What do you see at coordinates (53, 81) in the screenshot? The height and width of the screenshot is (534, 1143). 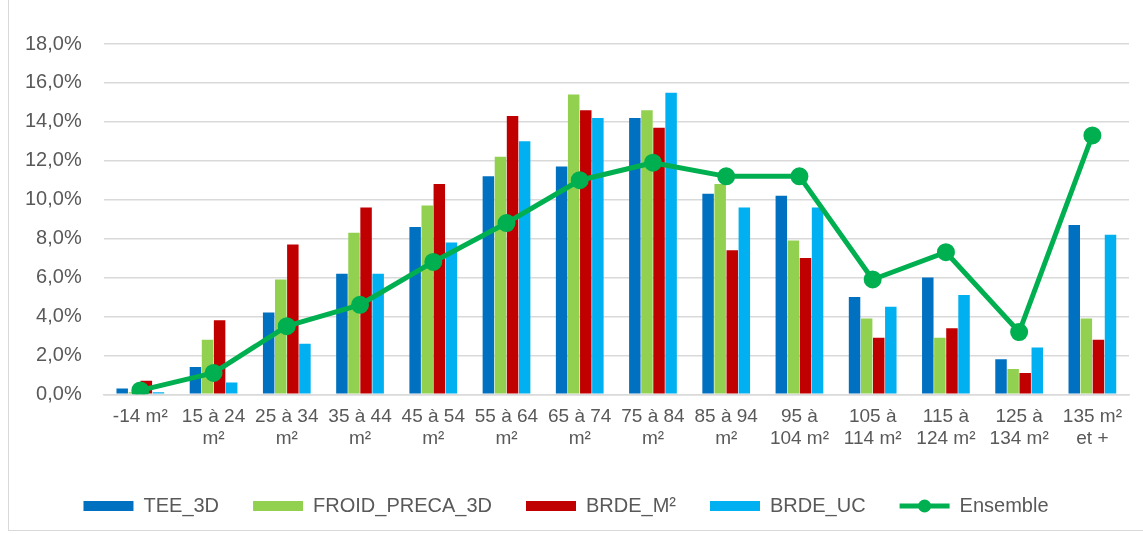 I see `y-tick-label: 16,0%` at bounding box center [53, 81].